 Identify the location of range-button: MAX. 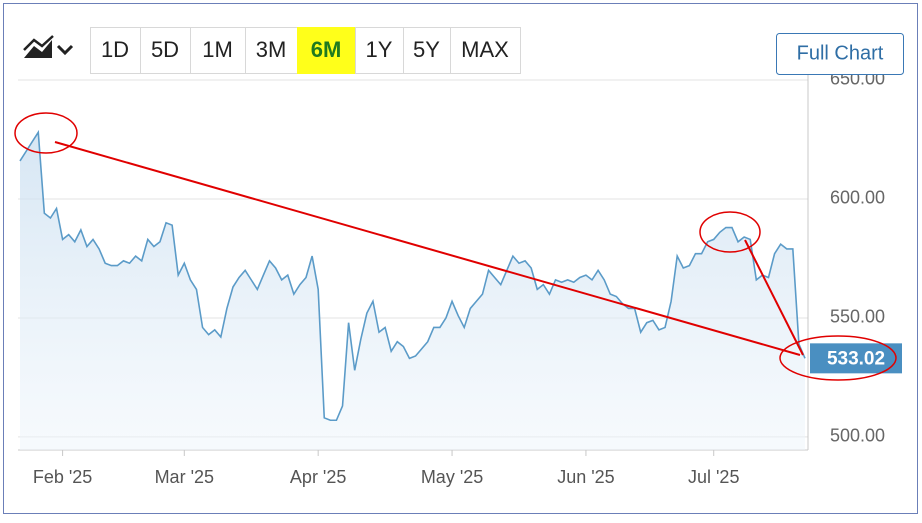
(485, 50).